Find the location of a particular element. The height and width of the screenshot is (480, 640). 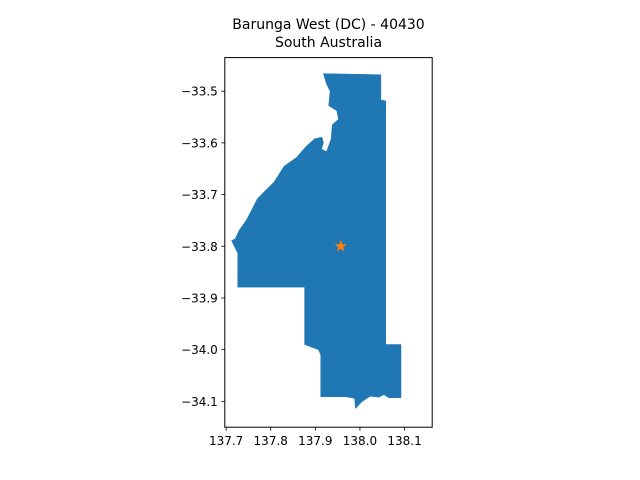

location-star-marker is located at coordinates (340, 245).